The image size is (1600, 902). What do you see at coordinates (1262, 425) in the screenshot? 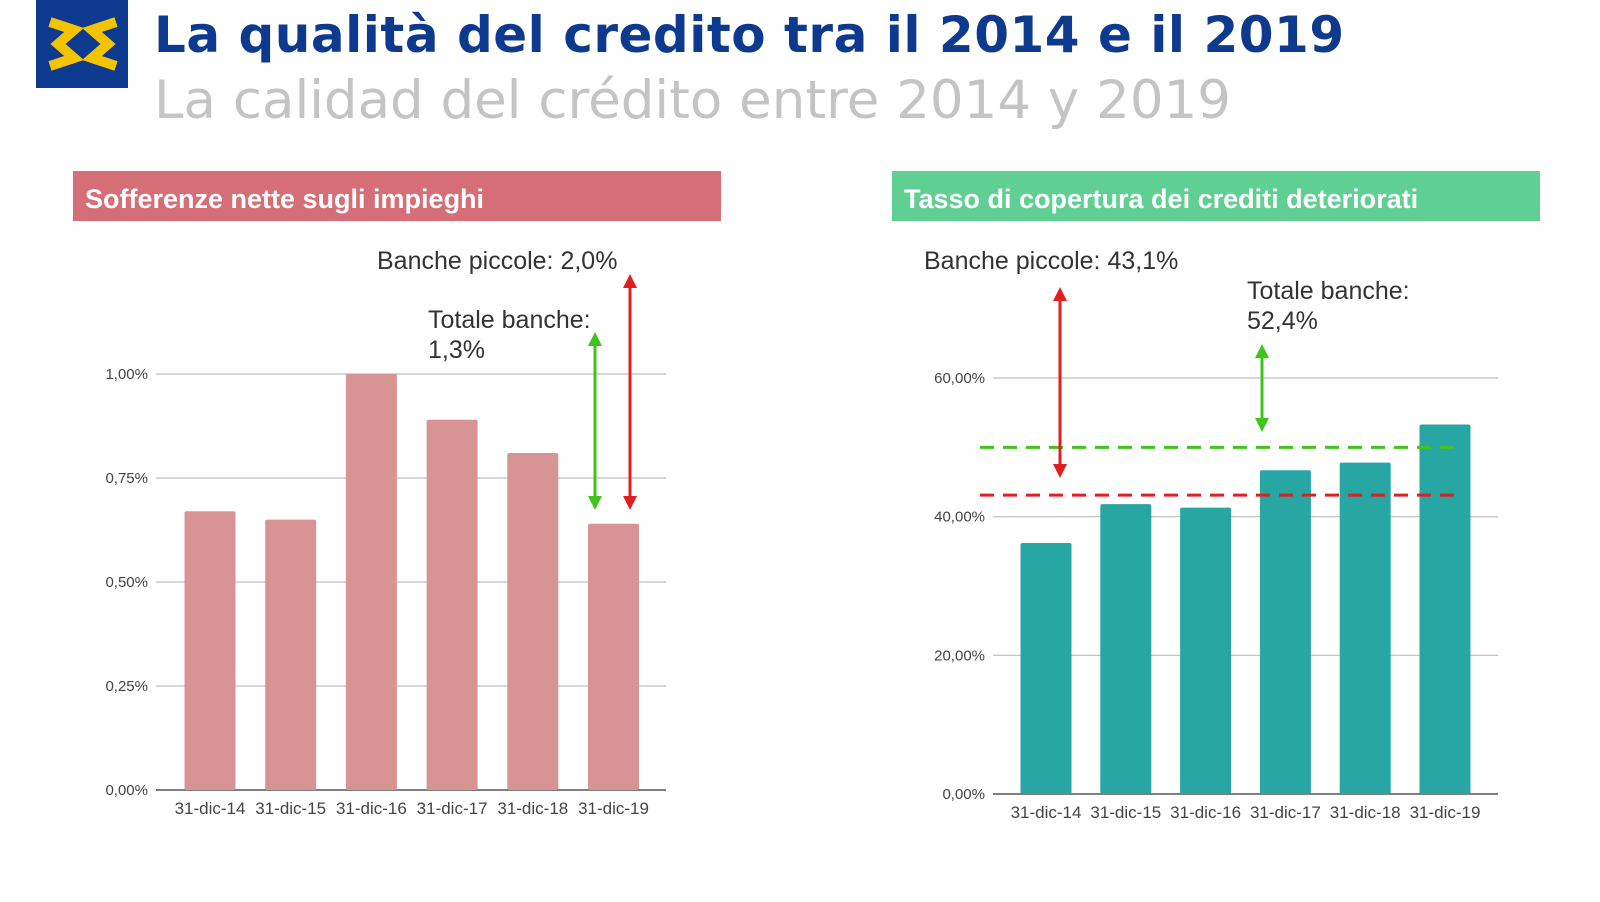
I see `right-green-arrow-head-down` at bounding box center [1262, 425].